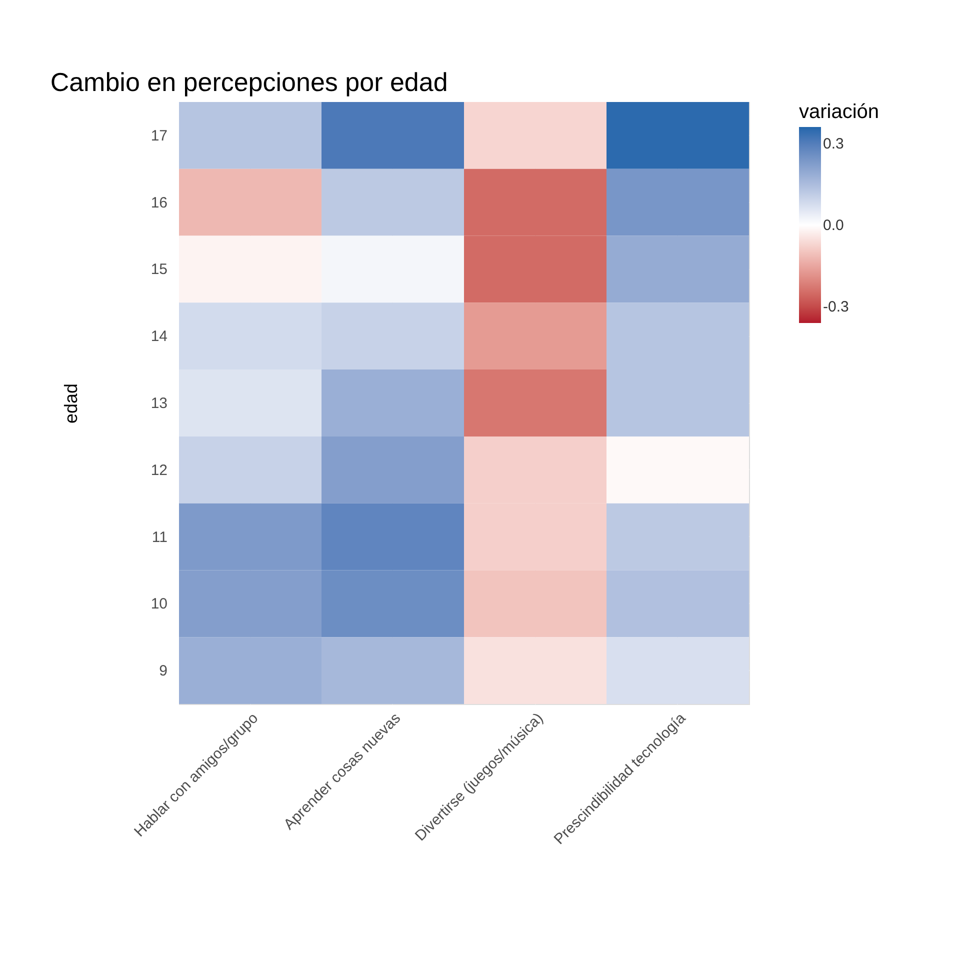 The width and height of the screenshot is (976, 957). I want to click on y-tick-label: 15, so click(159, 269).